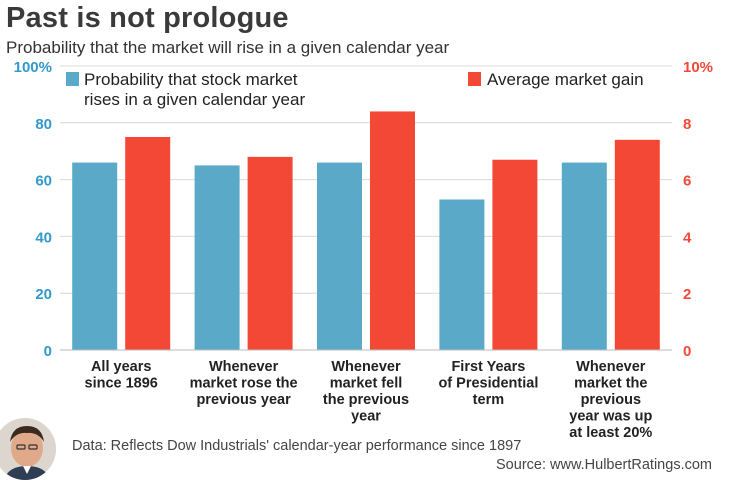 Image resolution: width=730 pixels, height=480 pixels. What do you see at coordinates (687, 294) in the screenshot?
I see `right-axis-tick-1: 2` at bounding box center [687, 294].